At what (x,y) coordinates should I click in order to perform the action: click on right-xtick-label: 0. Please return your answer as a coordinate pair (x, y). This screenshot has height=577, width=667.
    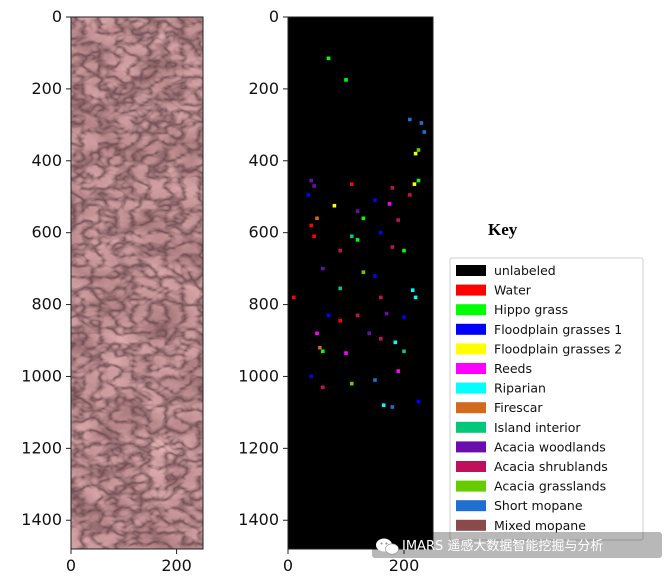
    Looking at the image, I should click on (288, 565).